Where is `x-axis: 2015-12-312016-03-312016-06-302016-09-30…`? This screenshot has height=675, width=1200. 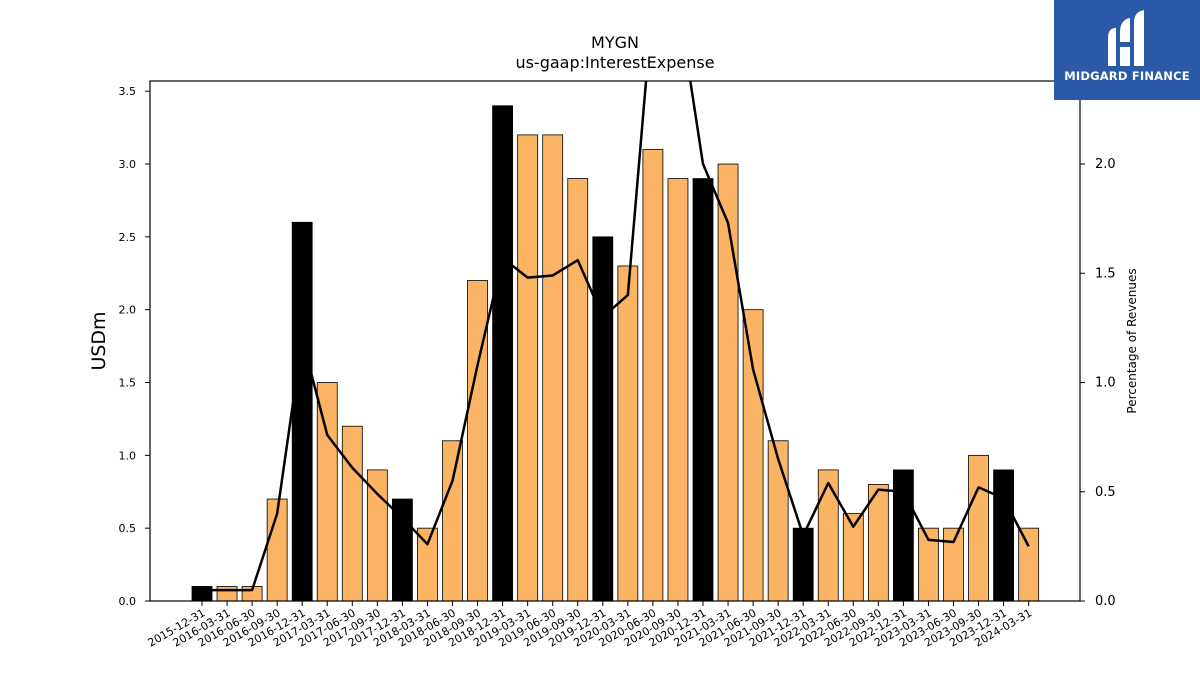 x-axis: 2015-12-312016-03-312016-06-302016-09-30… is located at coordinates (590, 625).